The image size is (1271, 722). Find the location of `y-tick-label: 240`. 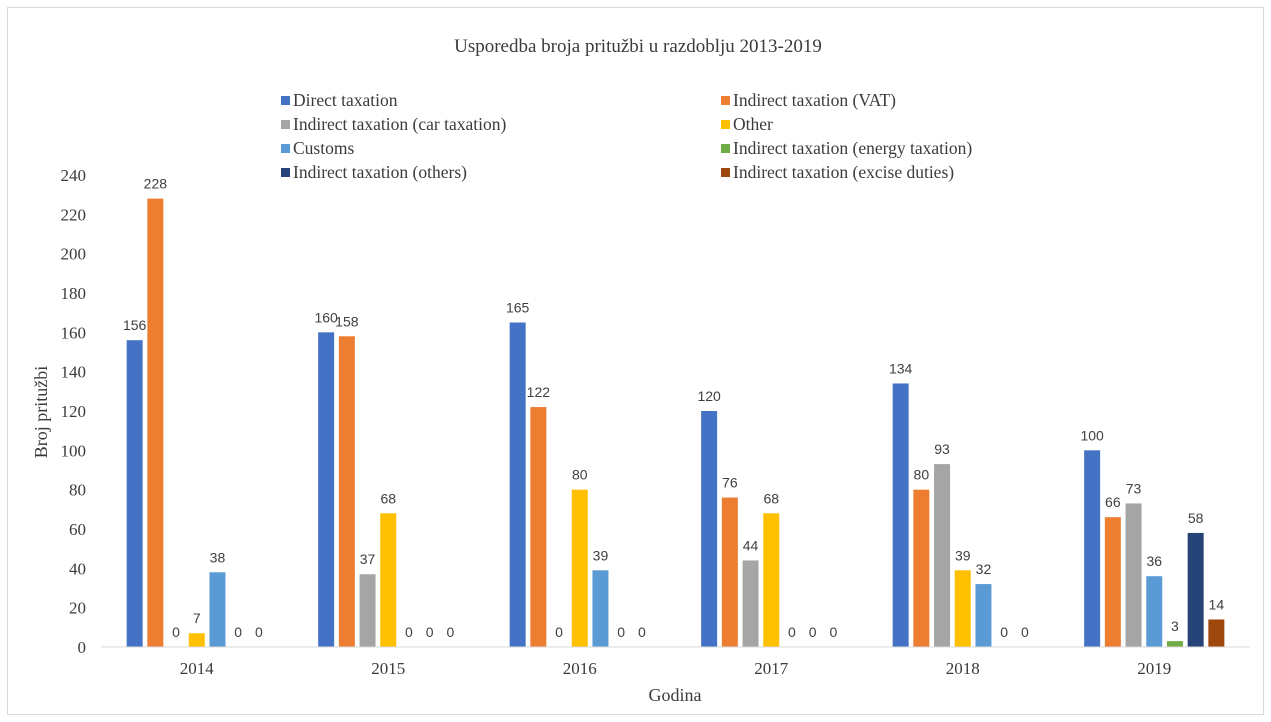

y-tick-label: 240 is located at coordinates (74, 175).